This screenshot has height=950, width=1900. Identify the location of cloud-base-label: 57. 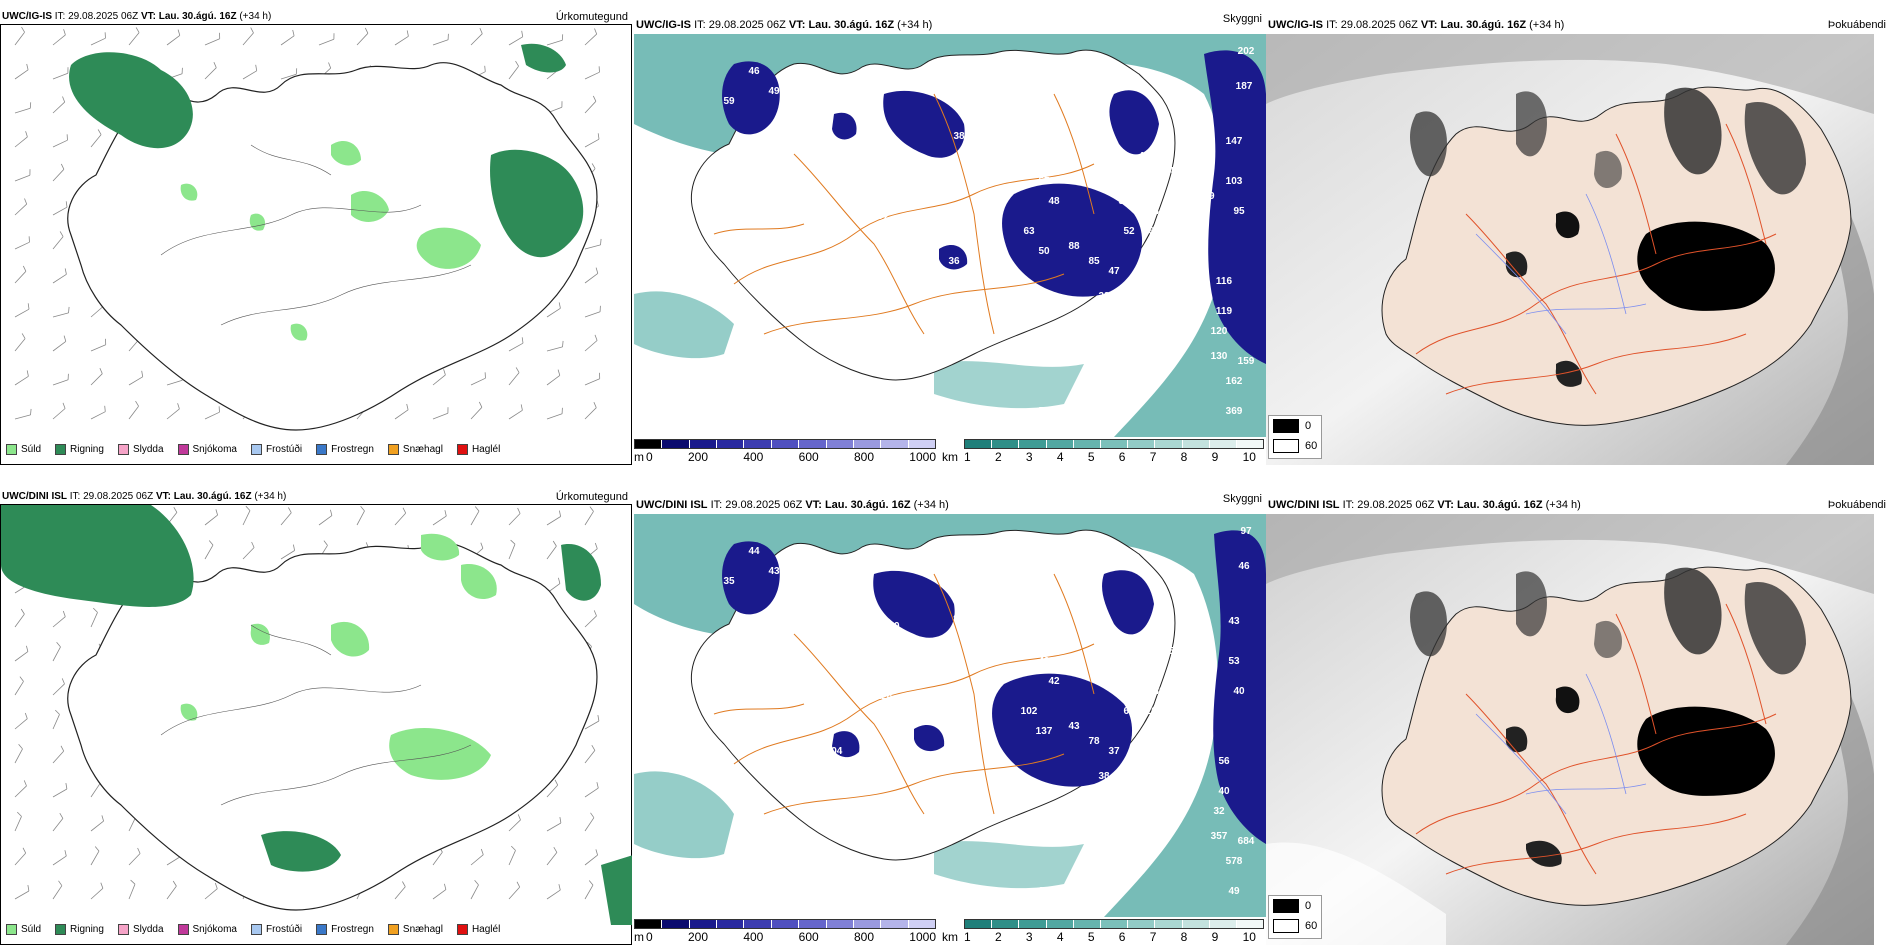
(1029, 121).